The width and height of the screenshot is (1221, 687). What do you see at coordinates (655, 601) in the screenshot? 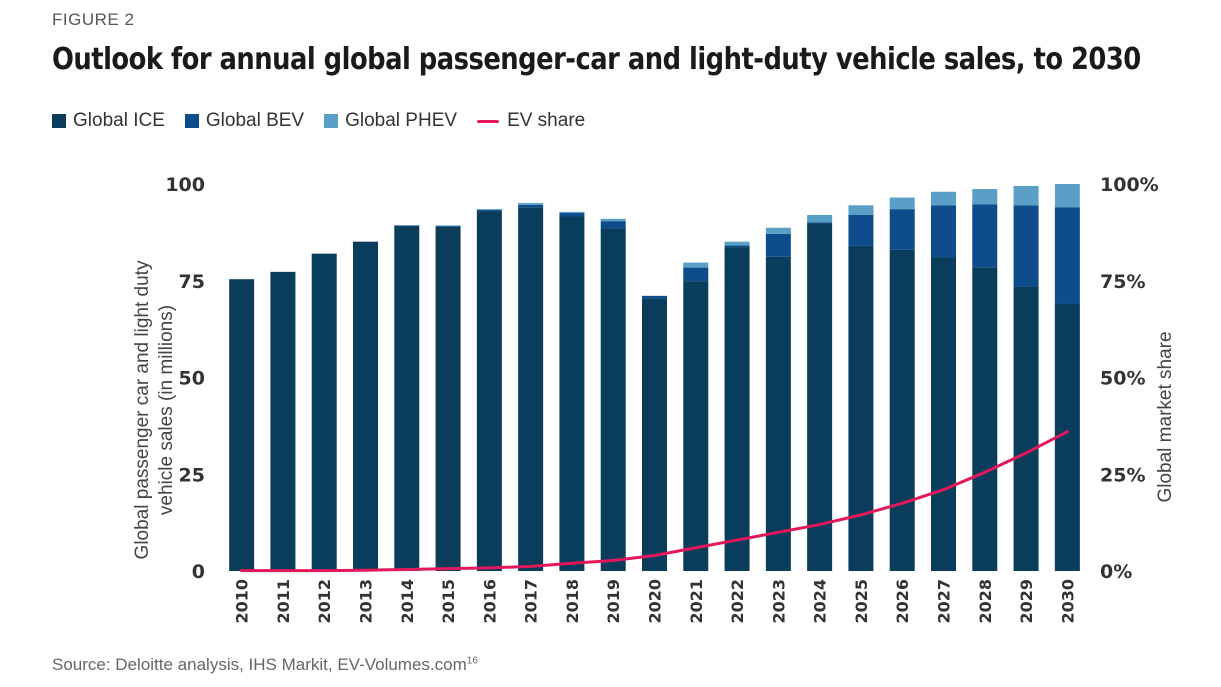
I see `x-tick-label: 2020` at bounding box center [655, 601].